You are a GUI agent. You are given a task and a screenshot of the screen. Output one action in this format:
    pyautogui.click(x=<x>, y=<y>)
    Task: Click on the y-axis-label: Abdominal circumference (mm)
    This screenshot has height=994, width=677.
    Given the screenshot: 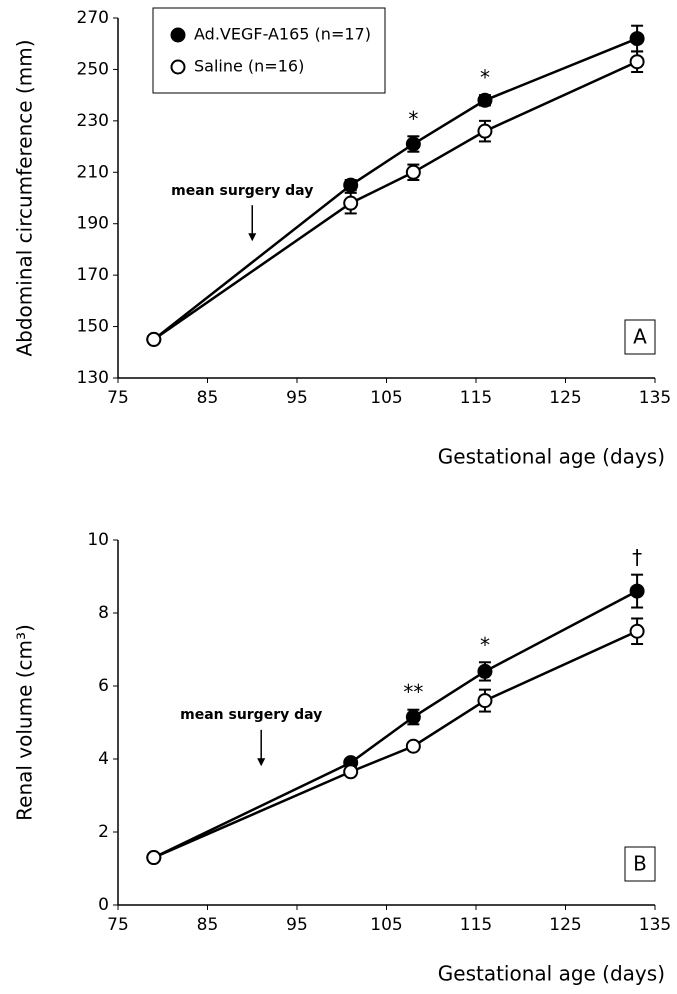 What is the action you would take?
    pyautogui.click(x=25, y=197)
    